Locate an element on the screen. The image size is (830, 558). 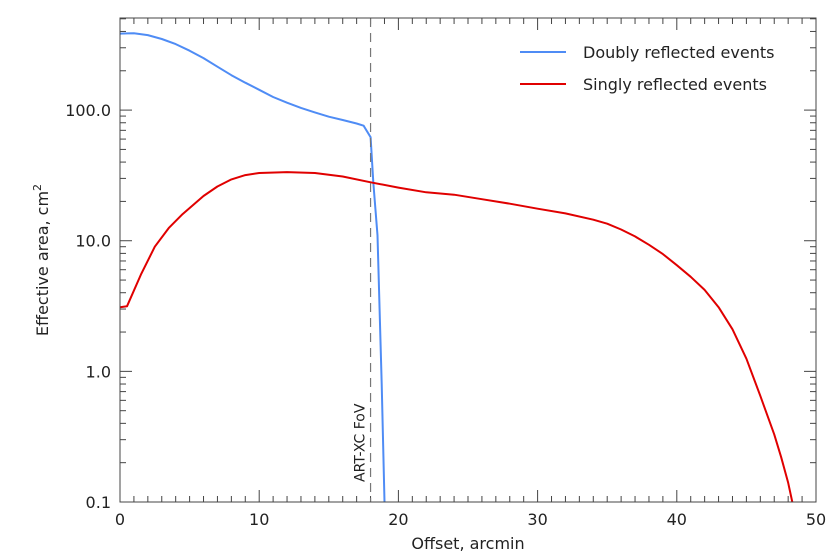
x-tick-label: 0 is located at coordinates (120, 519).